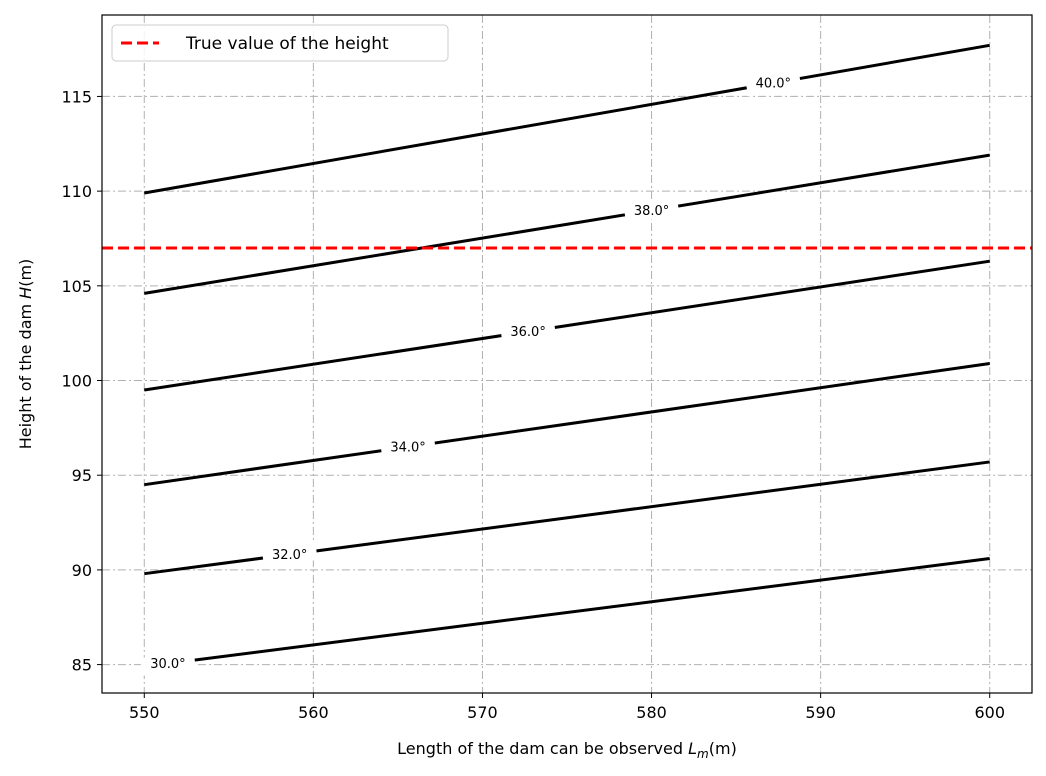 This screenshot has width=1046, height=776. What do you see at coordinates (82, 665) in the screenshot?
I see `y-tick-label: 85` at bounding box center [82, 665].